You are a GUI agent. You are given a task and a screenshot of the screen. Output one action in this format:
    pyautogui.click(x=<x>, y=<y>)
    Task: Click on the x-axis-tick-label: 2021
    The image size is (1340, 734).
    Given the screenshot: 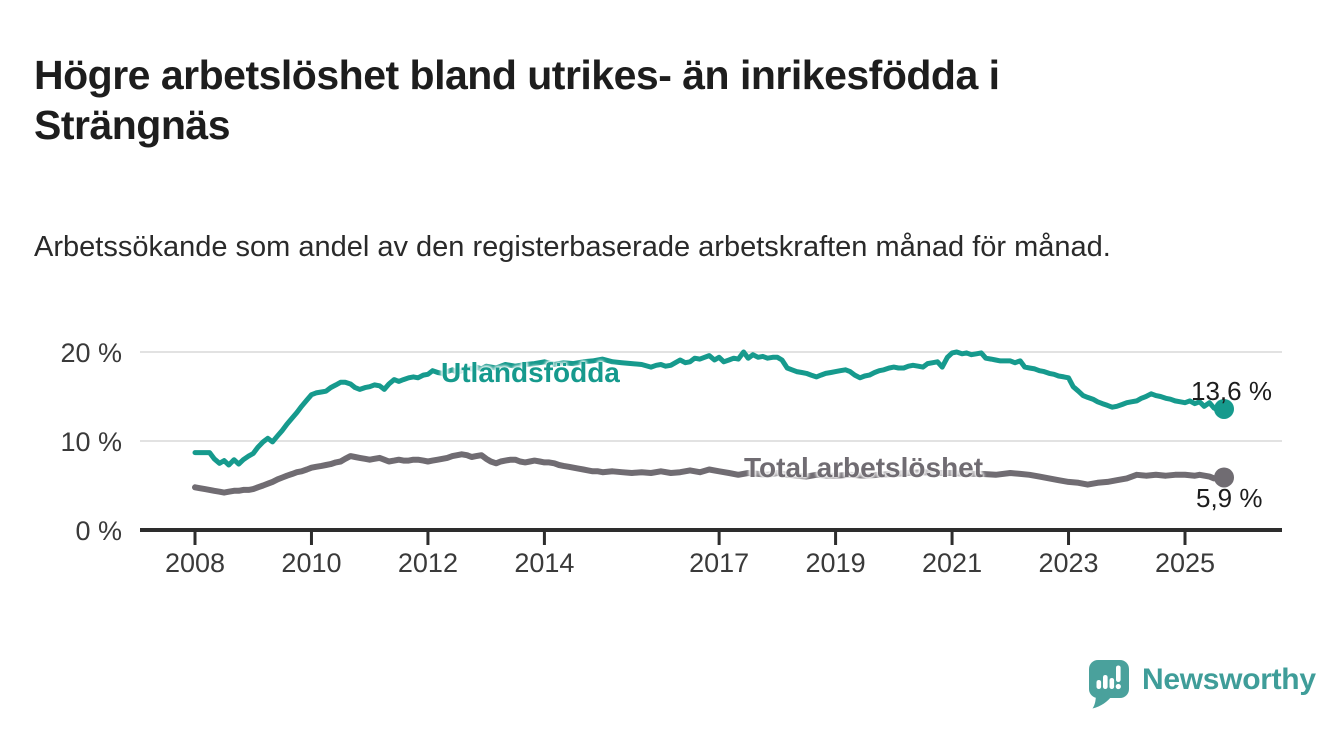 What is the action you would take?
    pyautogui.click(x=952, y=563)
    